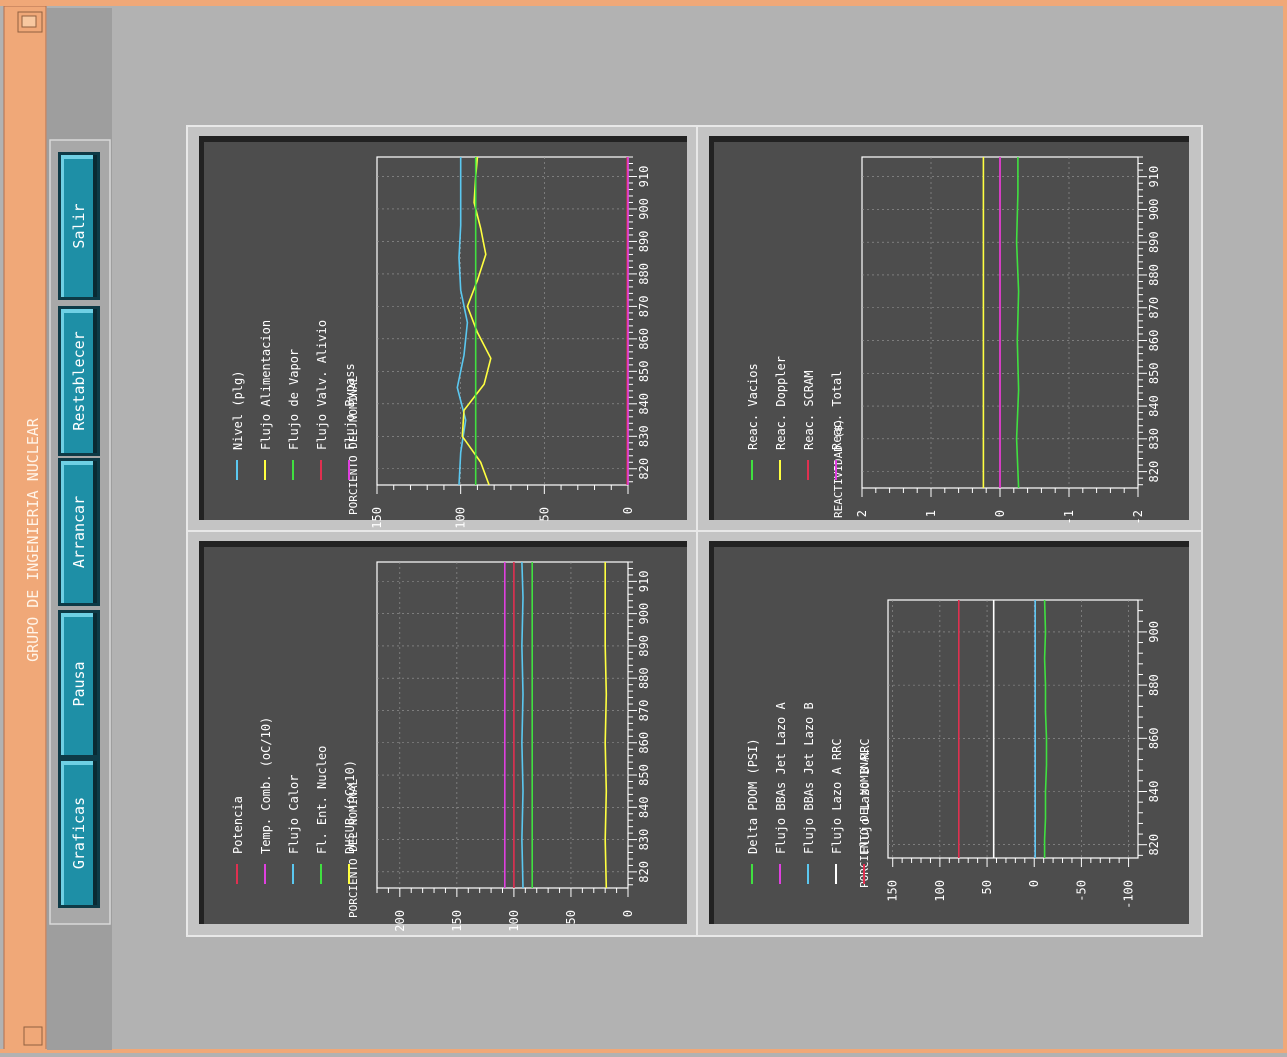 Image resolution: width=1287 pixels, height=1057 pixels. I want to click on y-tick-label: -100, so click(1129, 894).